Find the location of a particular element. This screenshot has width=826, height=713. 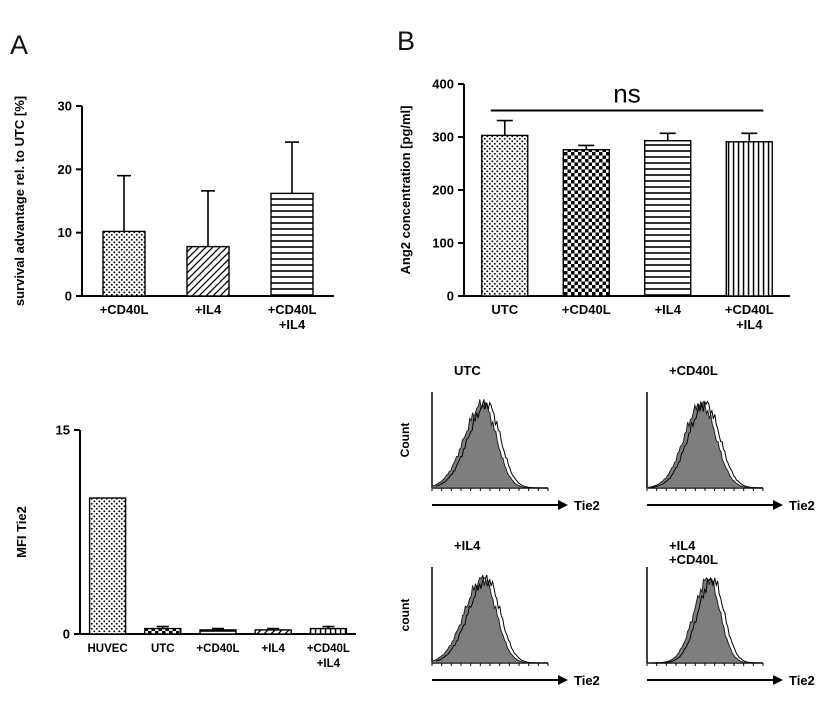

y-tick-label: 200 is located at coordinates (443, 190).